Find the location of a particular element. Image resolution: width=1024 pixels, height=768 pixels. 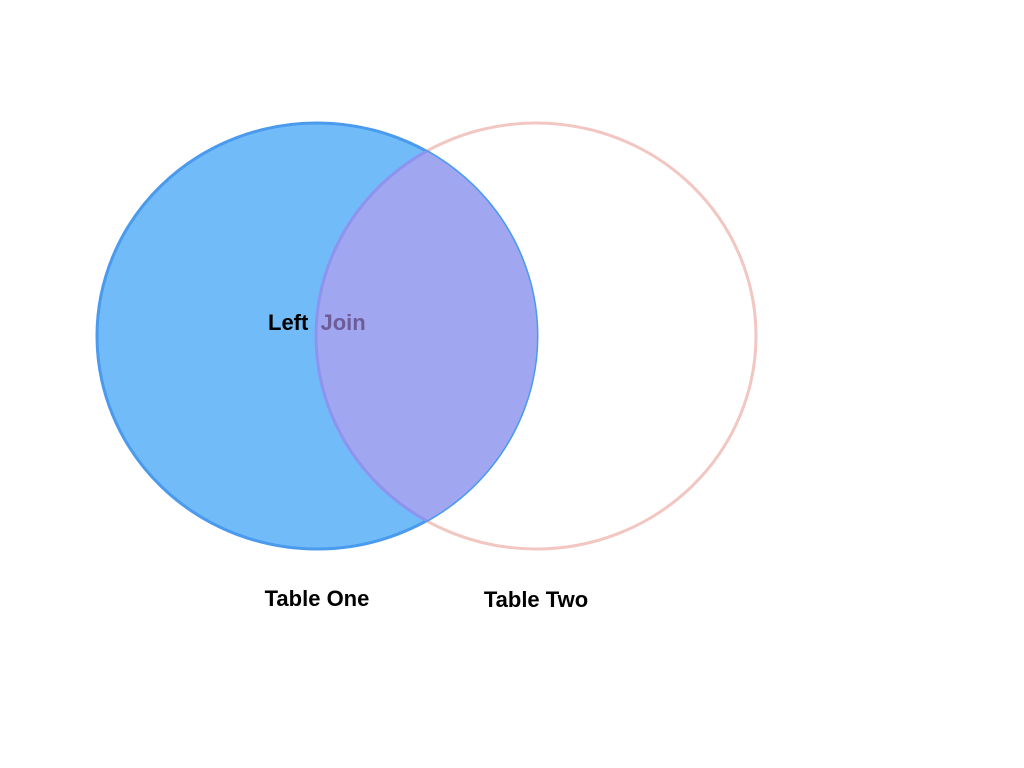

diagram-title: Left Join is located at coordinates (317, 322).